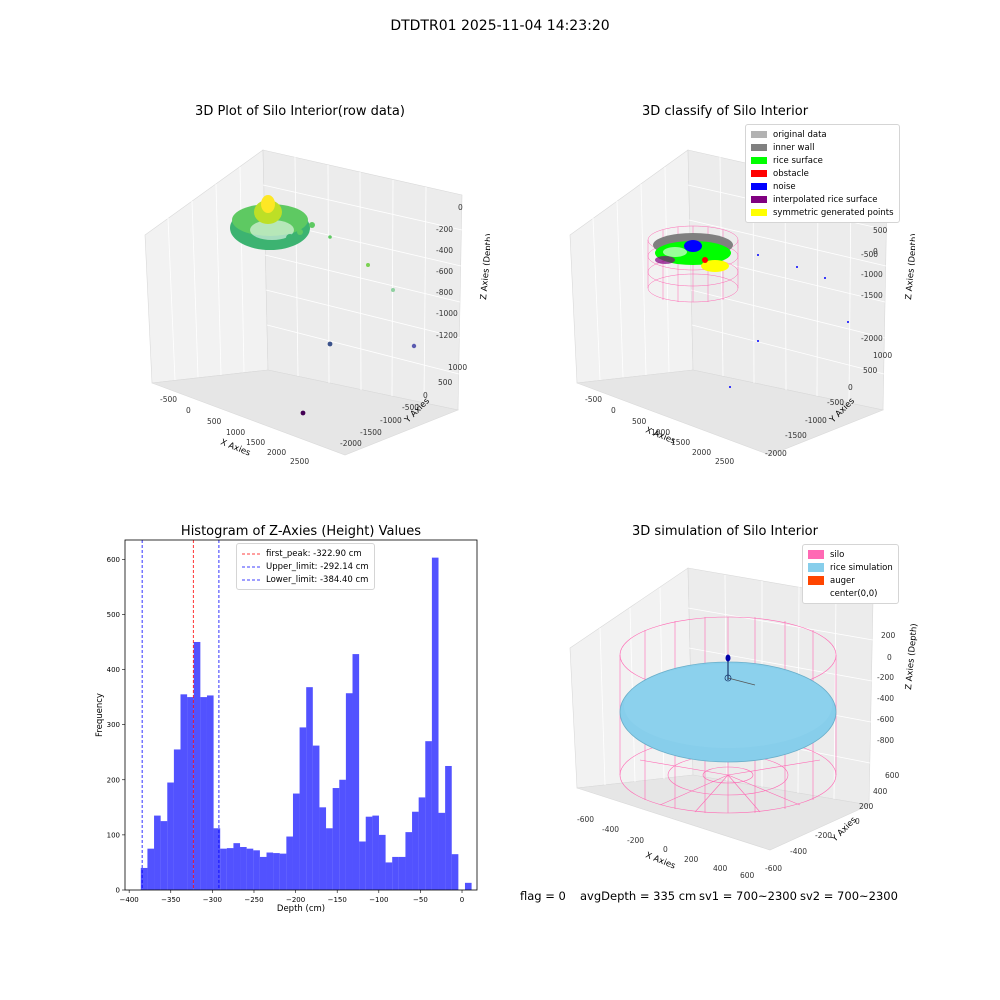 This screenshot has height=1000, width=1000. What do you see at coordinates (850, 580) in the screenshot?
I see `legend-item-auger: auger` at bounding box center [850, 580].